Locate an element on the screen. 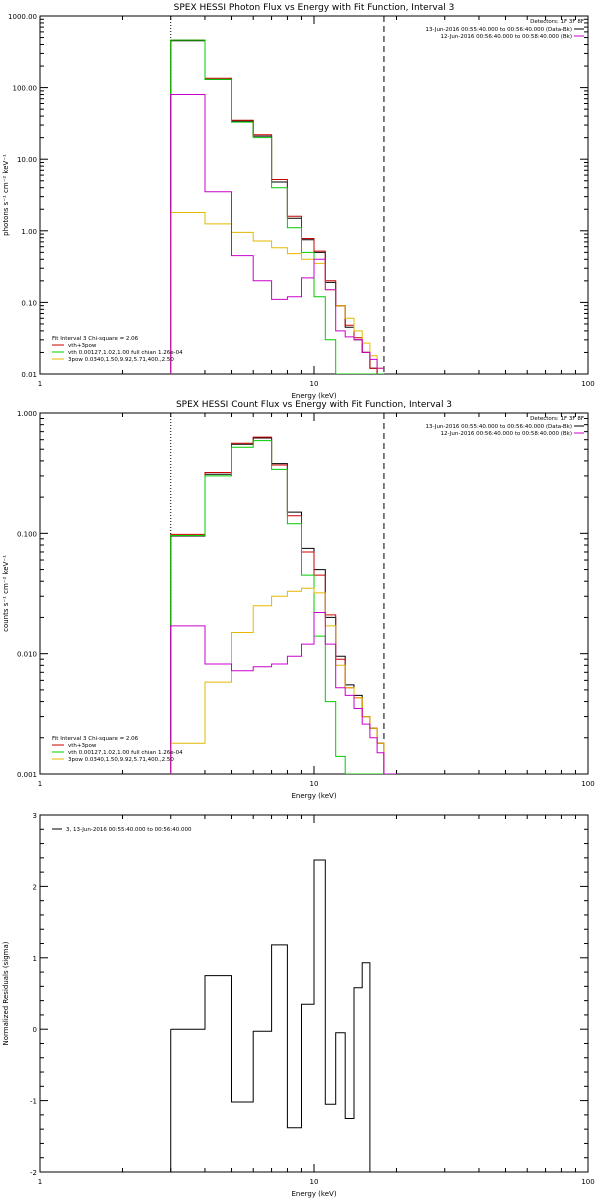  panel1-series-vth is located at coordinates (277, 206).